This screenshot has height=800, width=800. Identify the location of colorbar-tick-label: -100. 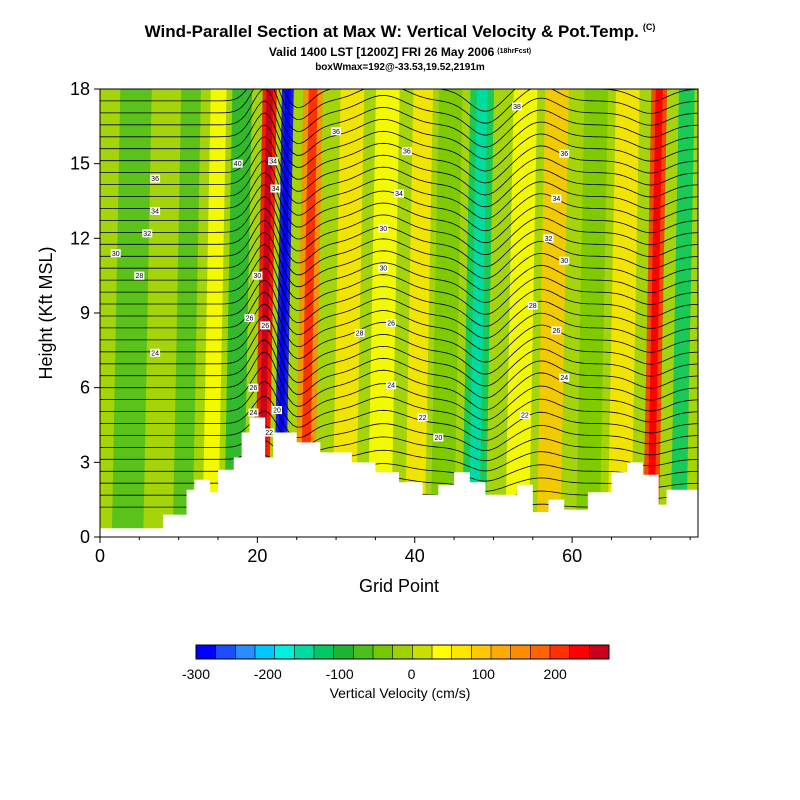
(340, 674).